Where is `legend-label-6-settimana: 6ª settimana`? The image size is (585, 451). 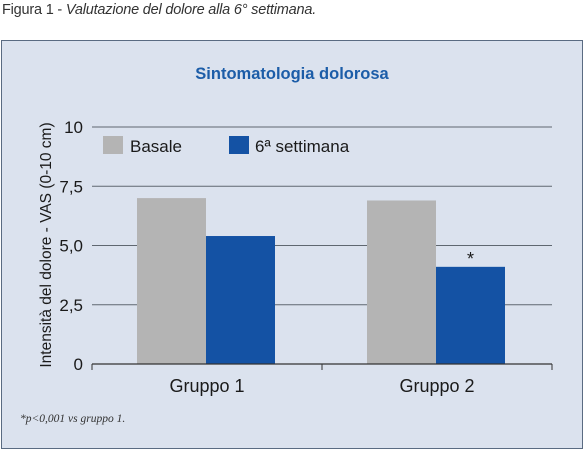
legend-label-6-settimana: 6ª settimana is located at coordinates (302, 146).